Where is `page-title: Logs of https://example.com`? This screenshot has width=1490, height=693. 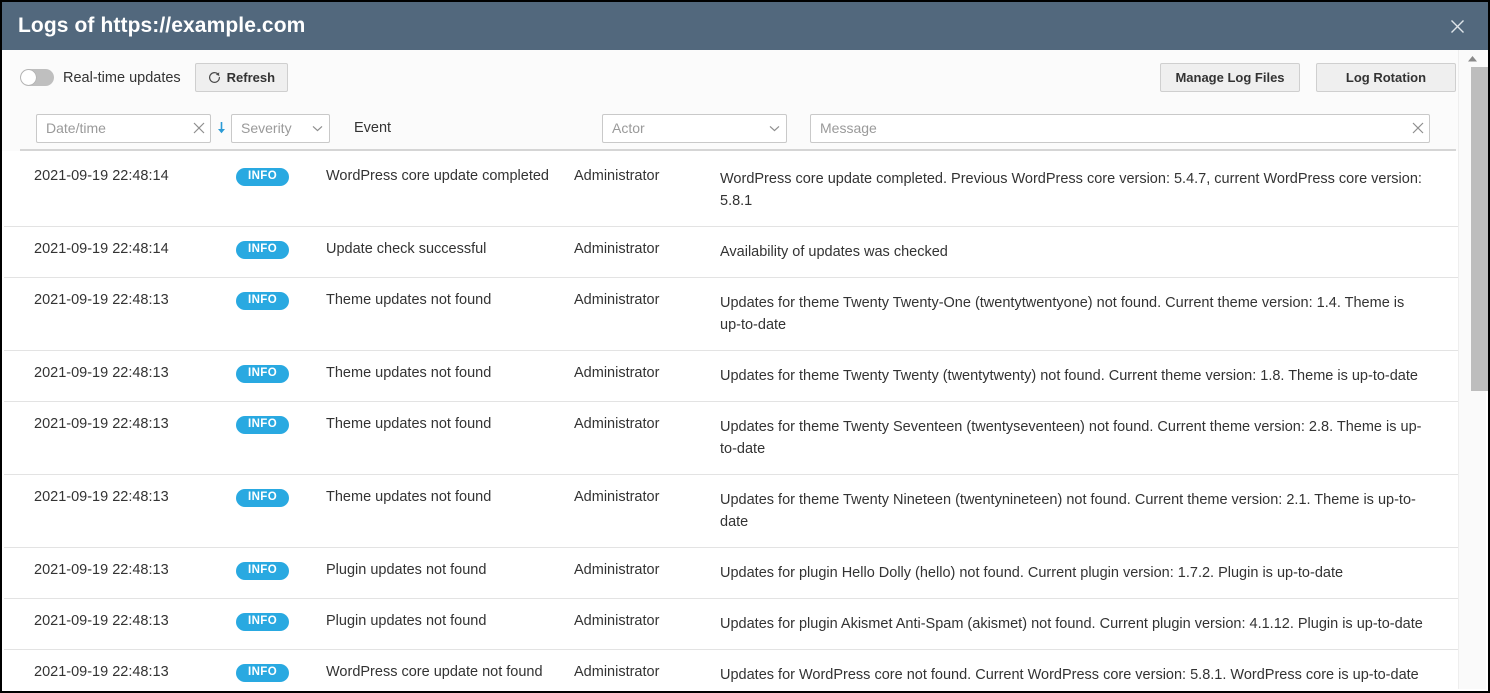
page-title: Logs of https://example.com is located at coordinates (162, 25).